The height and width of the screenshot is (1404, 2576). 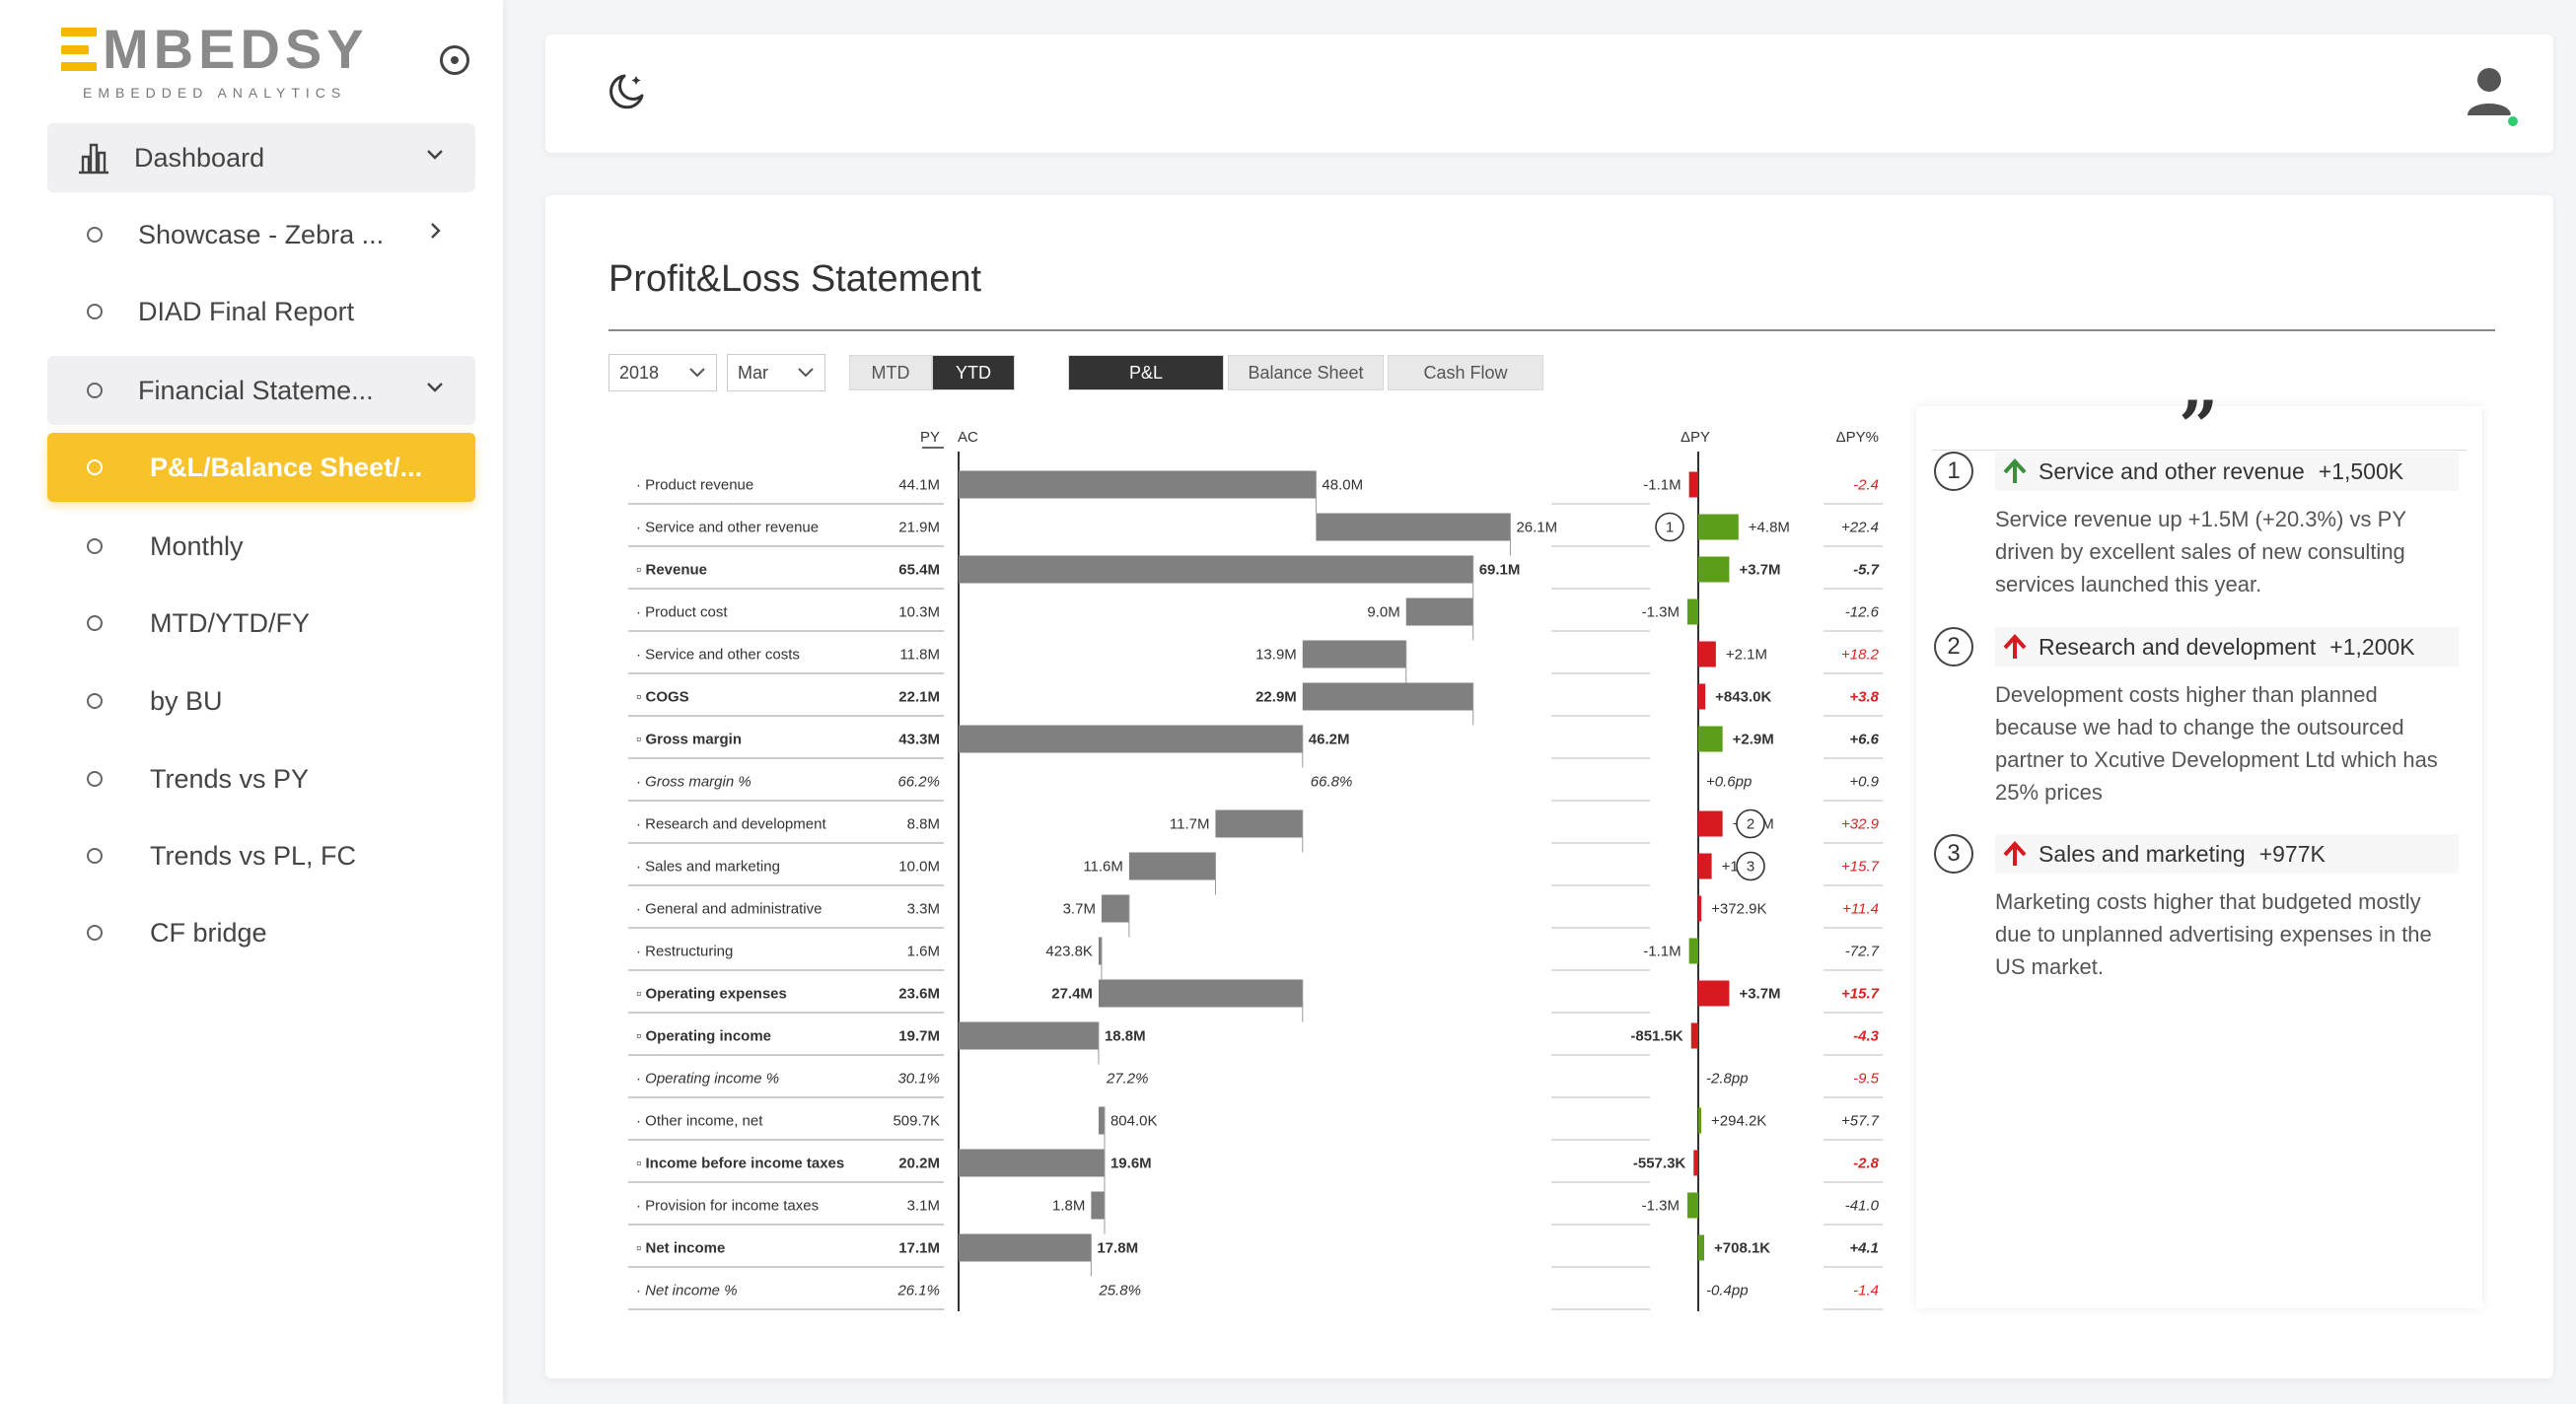 What do you see at coordinates (230, 623) in the screenshot?
I see `sidebar-item-label: MTD/YTD/FY` at bounding box center [230, 623].